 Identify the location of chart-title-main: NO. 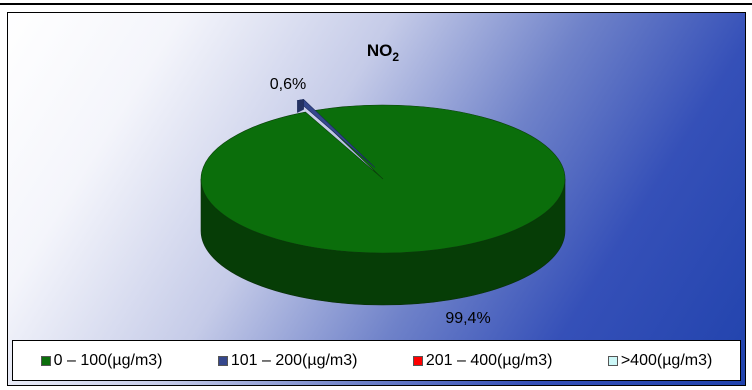
(380, 50).